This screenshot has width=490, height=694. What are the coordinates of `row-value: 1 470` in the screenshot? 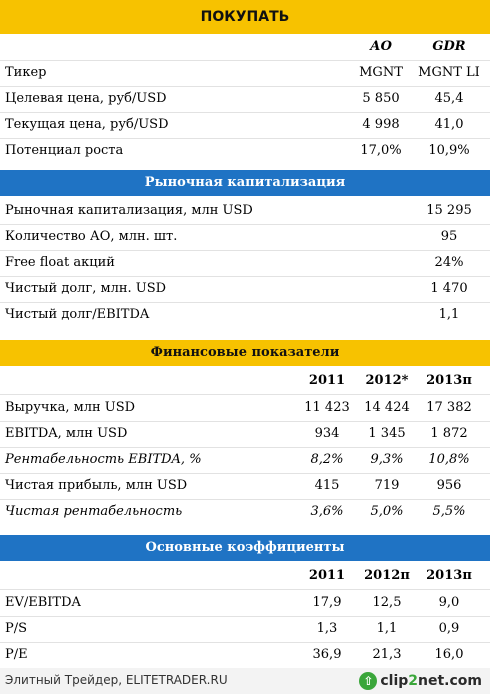 It's located at (449, 288).